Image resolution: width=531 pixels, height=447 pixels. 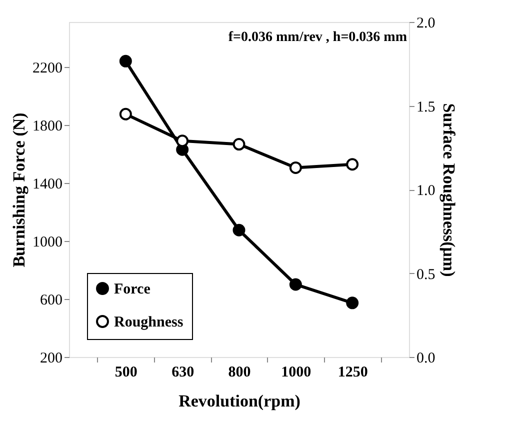 What do you see at coordinates (47, 242) in the screenshot?
I see `y-tick-label: 1000` at bounding box center [47, 242].